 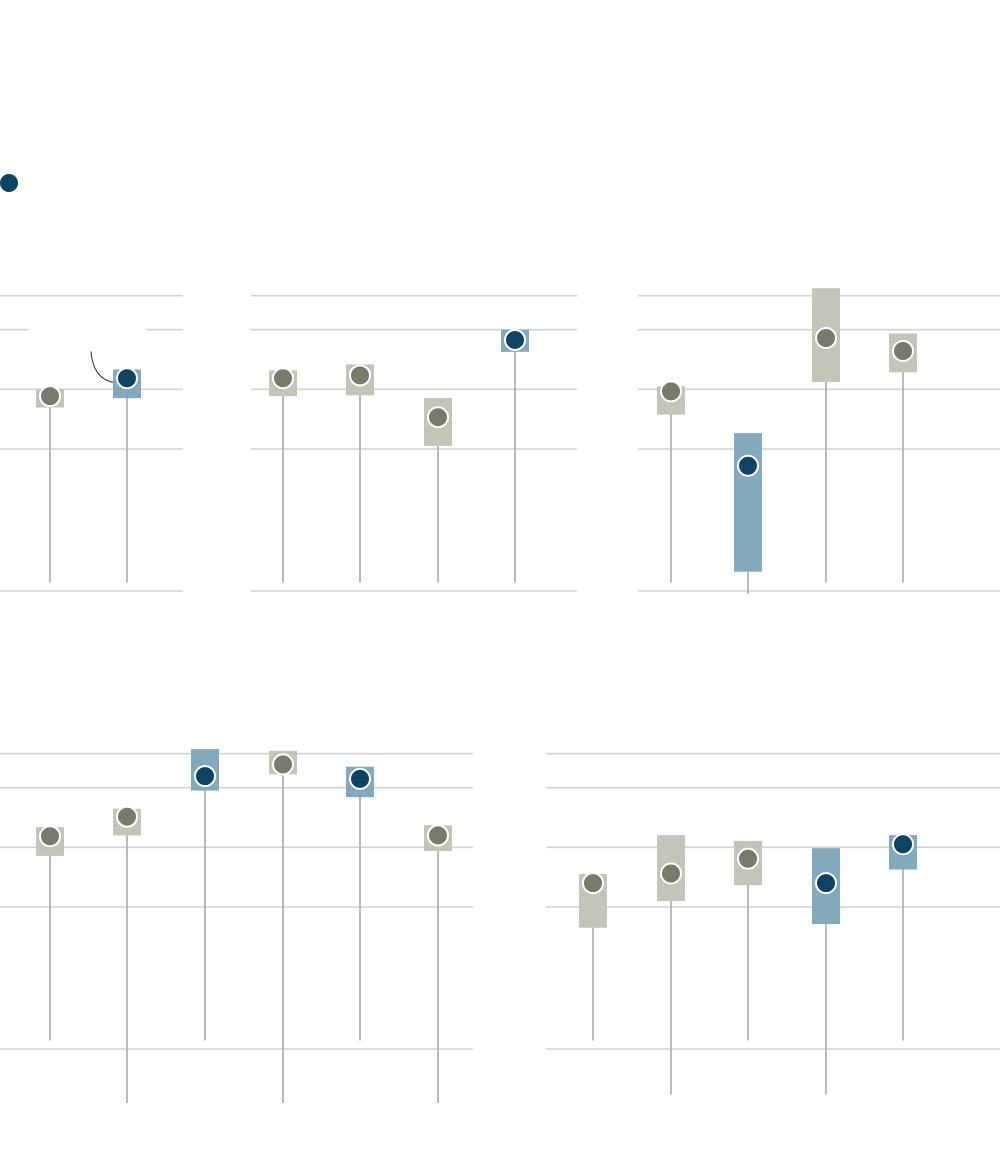 What do you see at coordinates (102, 367) in the screenshot?
I see `annotation-leader-line` at bounding box center [102, 367].